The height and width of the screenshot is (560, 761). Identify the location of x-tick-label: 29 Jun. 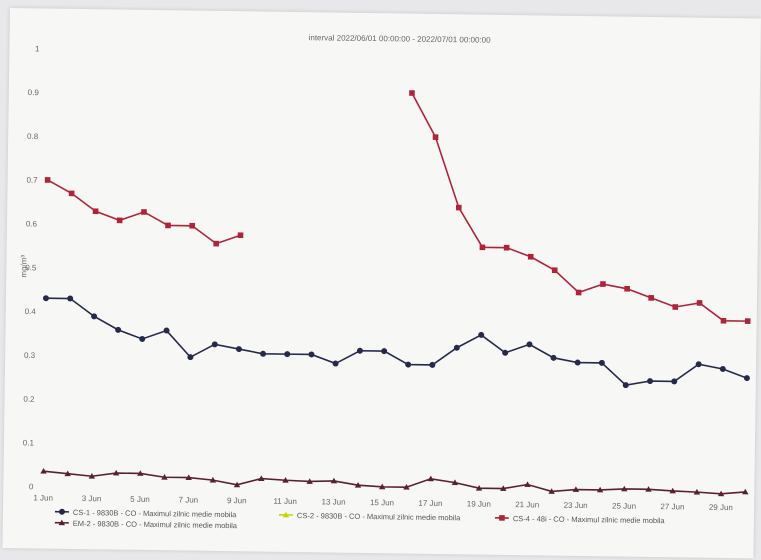
(721, 507).